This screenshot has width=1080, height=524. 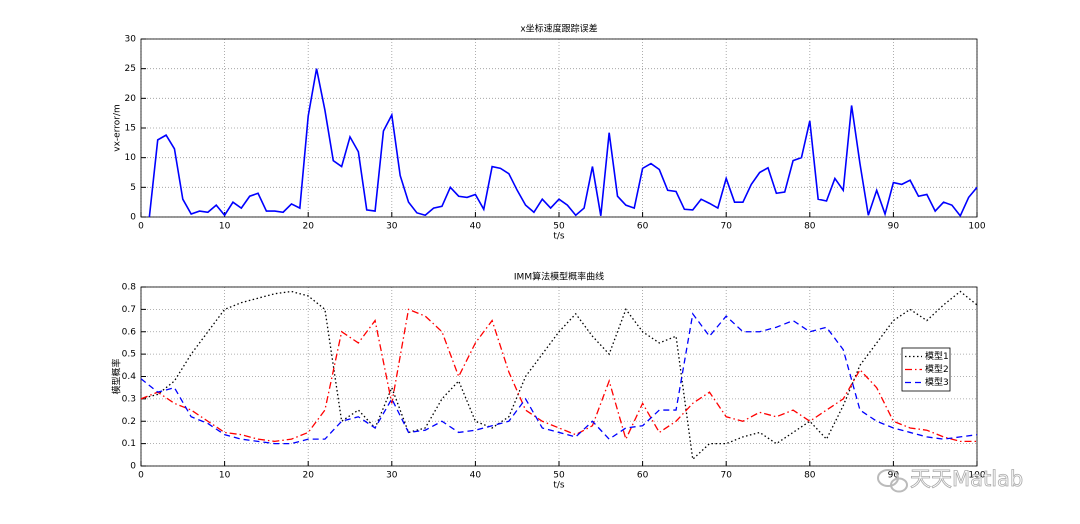 I want to click on y-tick-label: 10, so click(x=131, y=158).